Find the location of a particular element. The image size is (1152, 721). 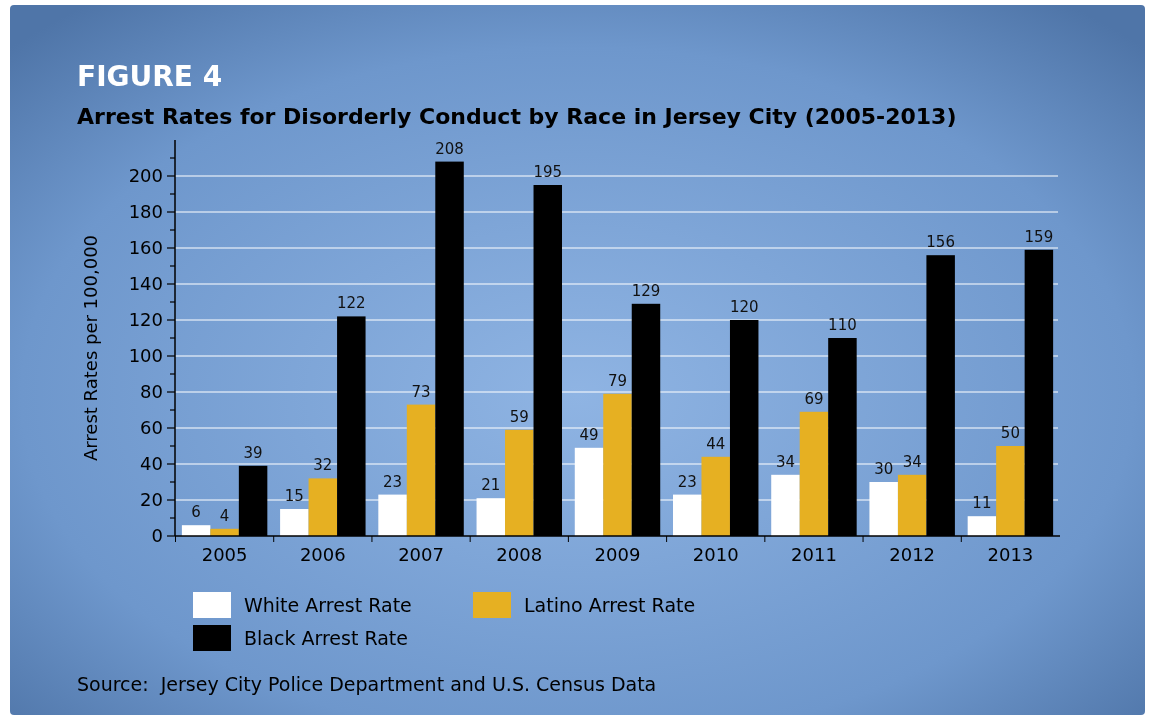

y-tick-label: 0 is located at coordinates (157, 536).